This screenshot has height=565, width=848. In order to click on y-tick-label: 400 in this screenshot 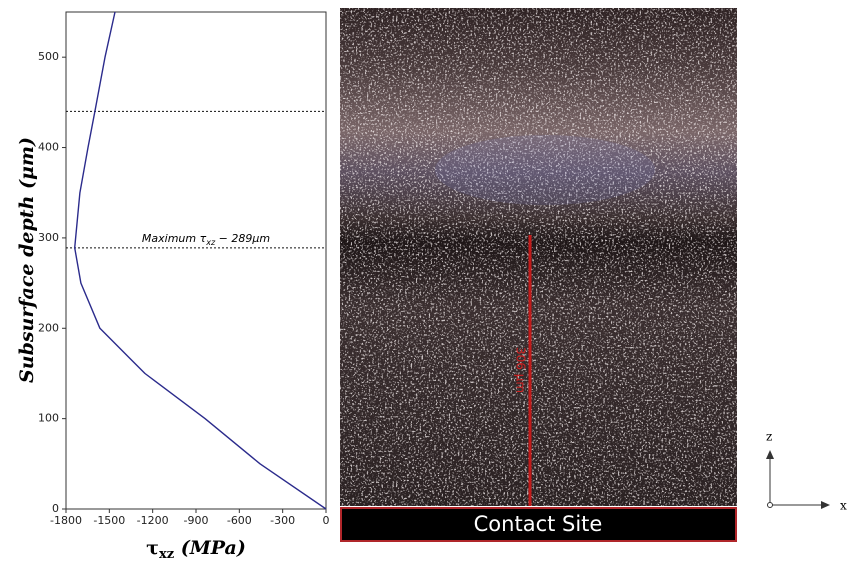, I will do `click(48, 147)`.